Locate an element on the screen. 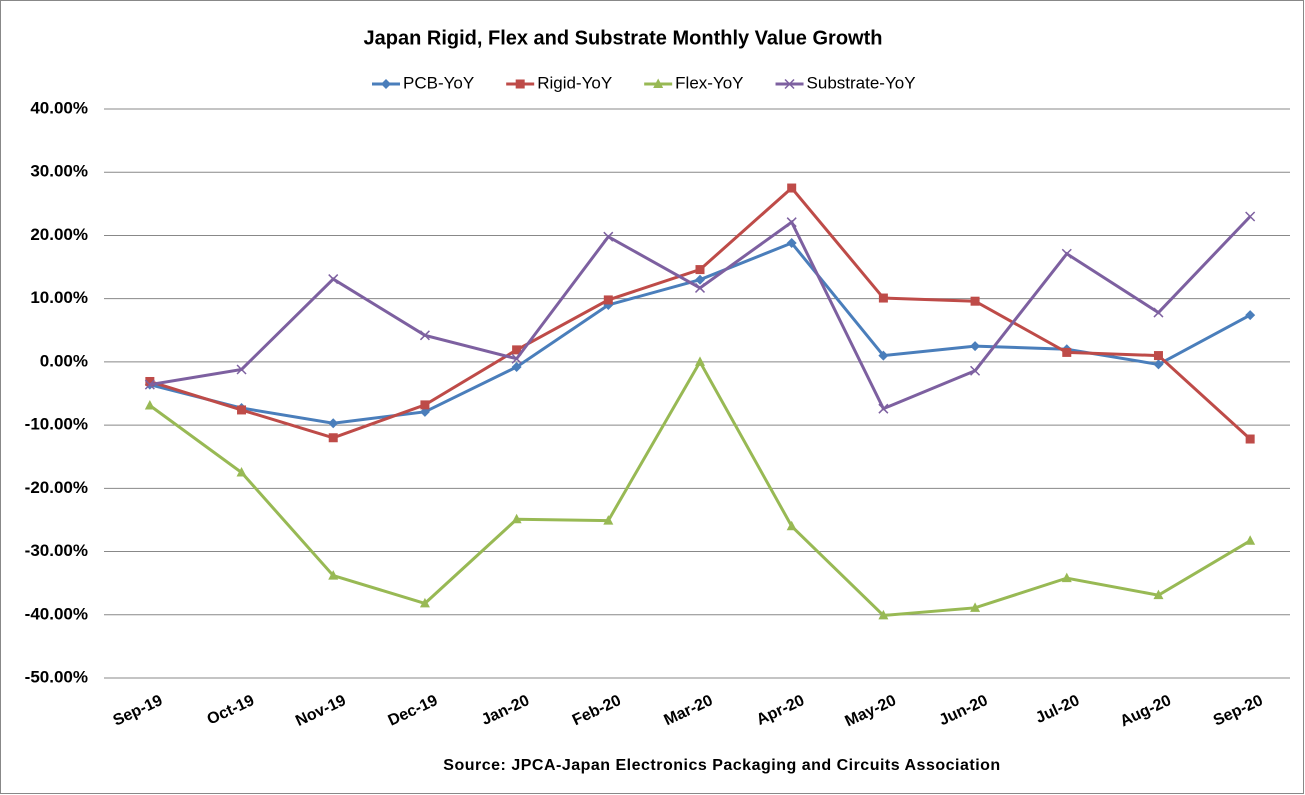 The width and height of the screenshot is (1305, 795). legend-item: Rigid-YoY is located at coordinates (559, 82).